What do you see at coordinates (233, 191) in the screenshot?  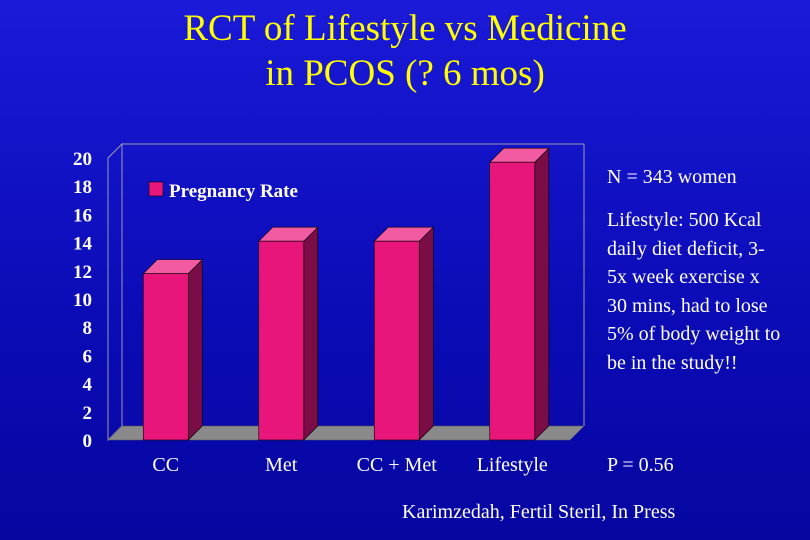 I see `legend-label: Pregnancy Rate` at bounding box center [233, 191].